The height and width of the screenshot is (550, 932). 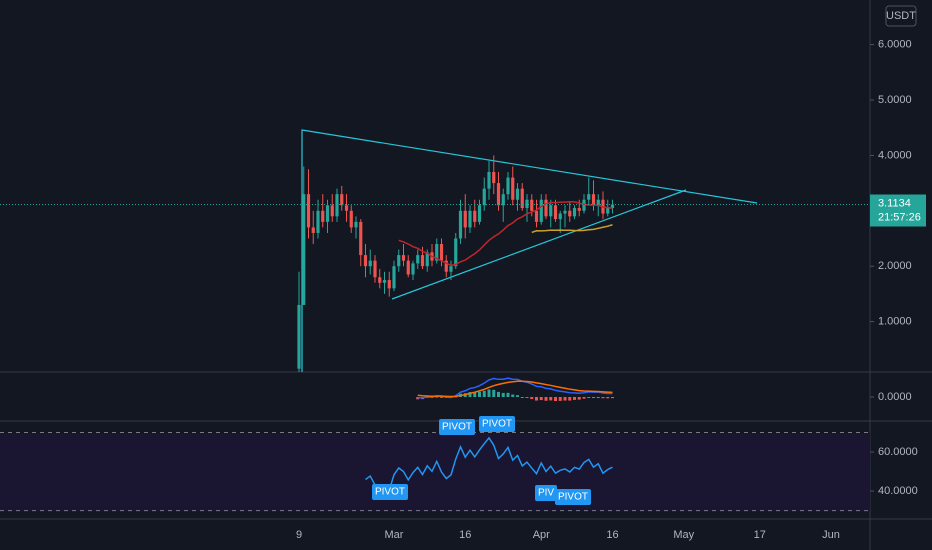 I want to click on rsi-line, so click(x=489, y=464).